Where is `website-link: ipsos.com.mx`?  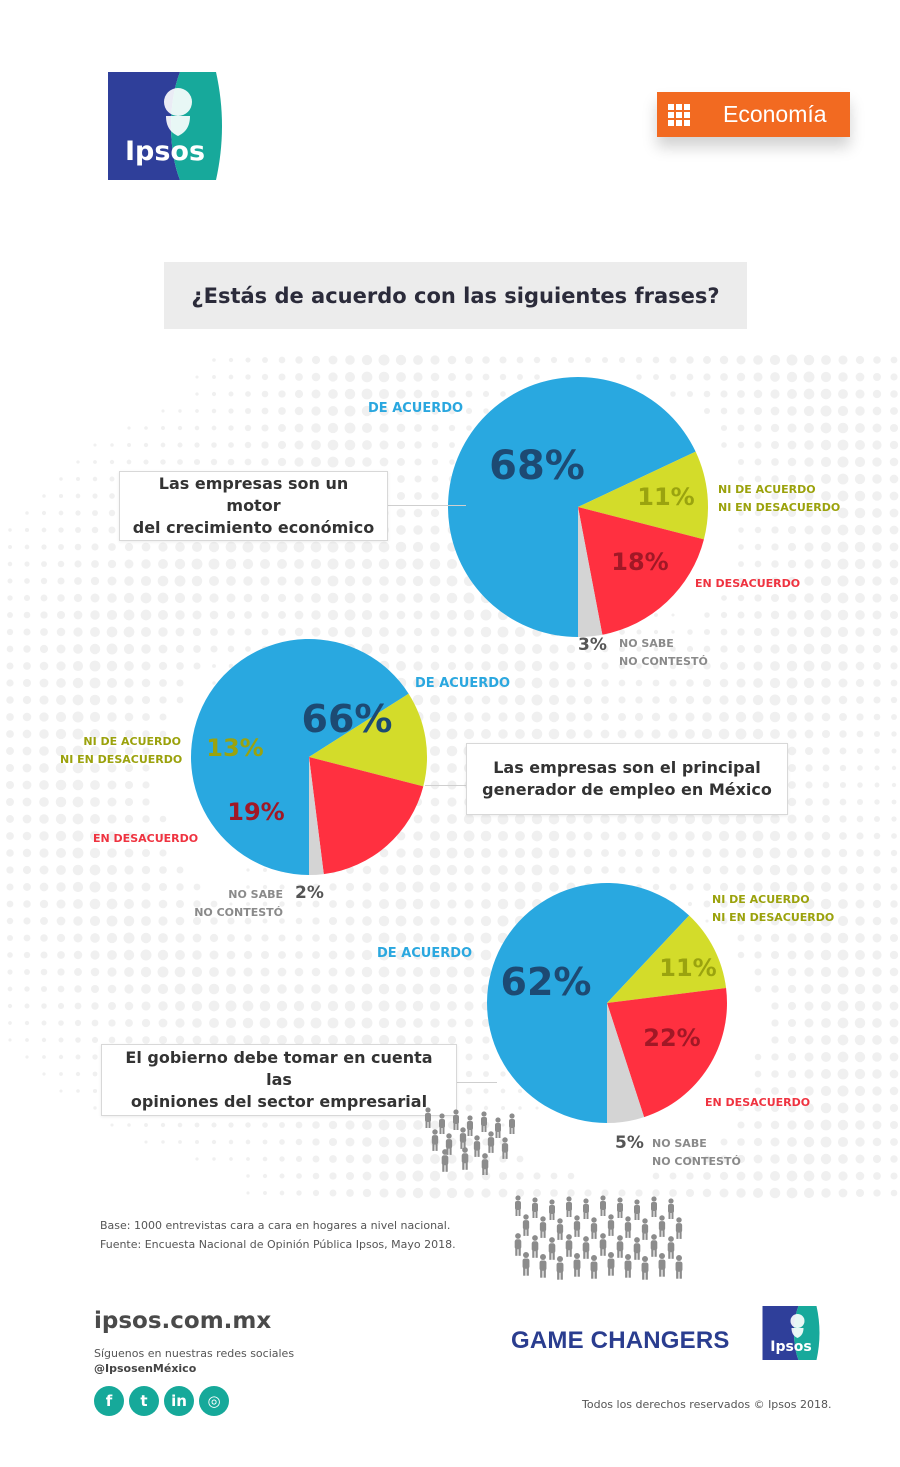 website-link: ipsos.com.mx is located at coordinates (183, 1321).